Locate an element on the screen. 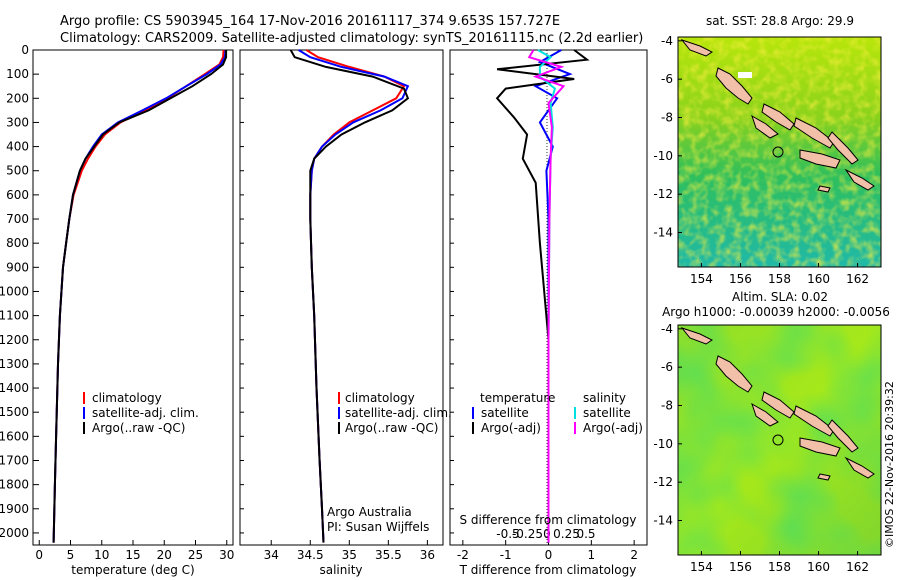 Image resolution: width=900 pixels, height=580 pixels. depth-tick-label: 900 is located at coordinates (17, 267).